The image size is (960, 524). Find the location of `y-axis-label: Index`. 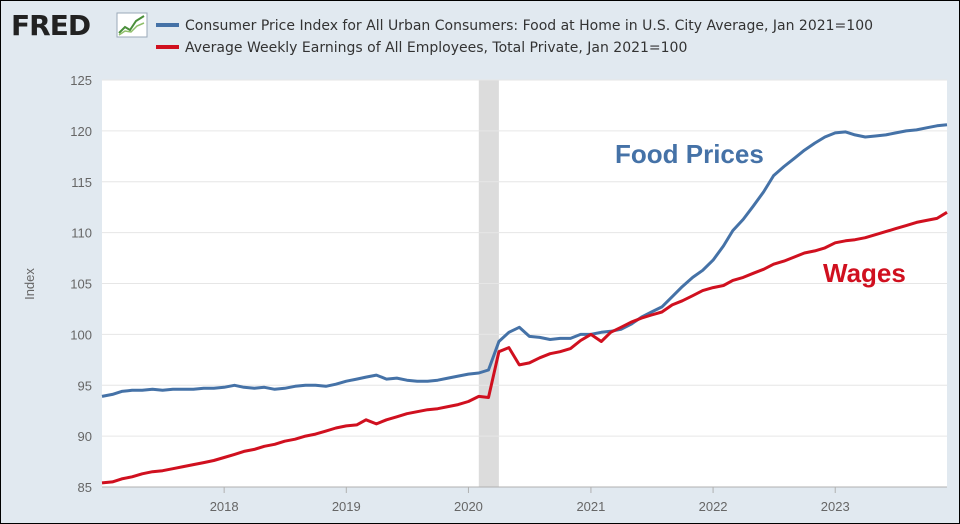

y-axis-label: Index is located at coordinates (29, 284).